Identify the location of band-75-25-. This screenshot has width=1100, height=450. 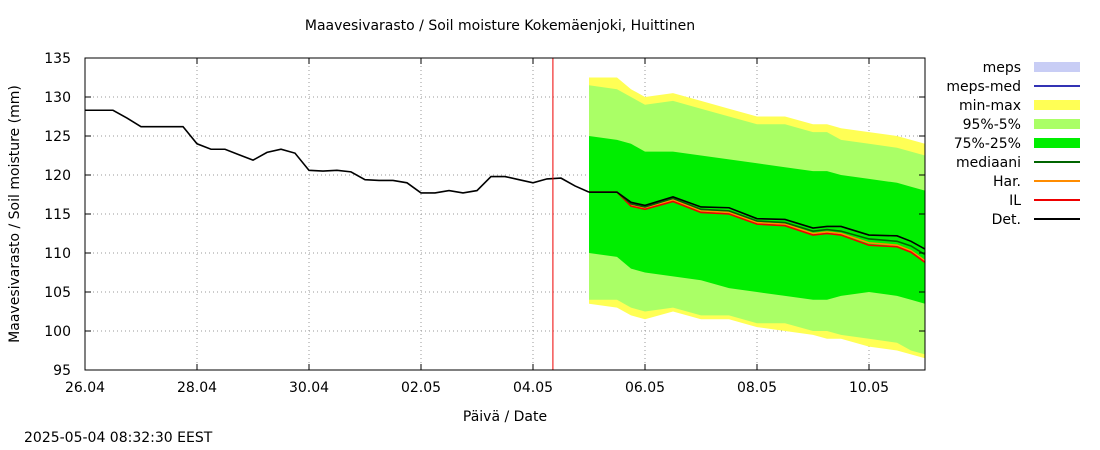
(757, 220).